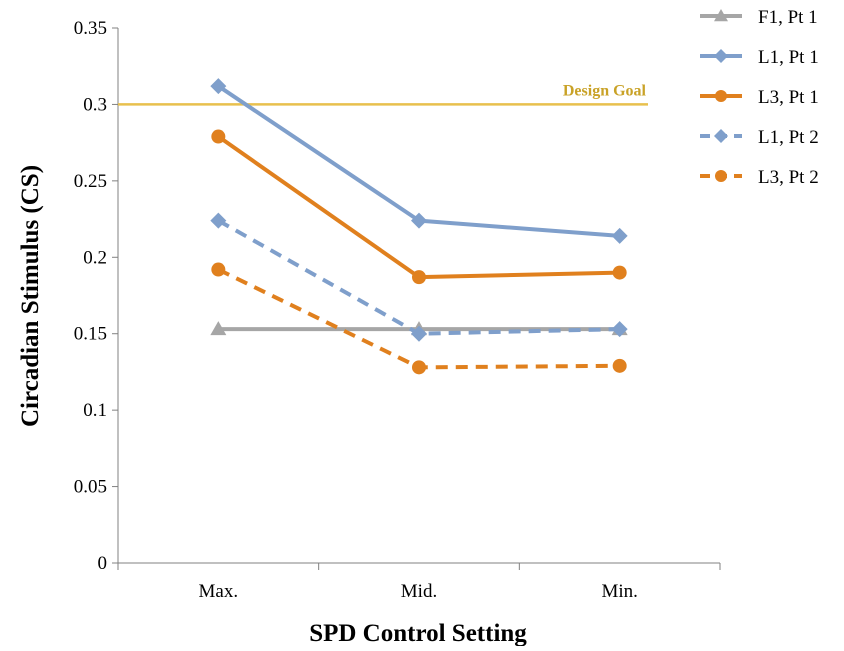  Describe the element at coordinates (95, 410) in the screenshot. I see `y-tick-label: 0.1` at that location.